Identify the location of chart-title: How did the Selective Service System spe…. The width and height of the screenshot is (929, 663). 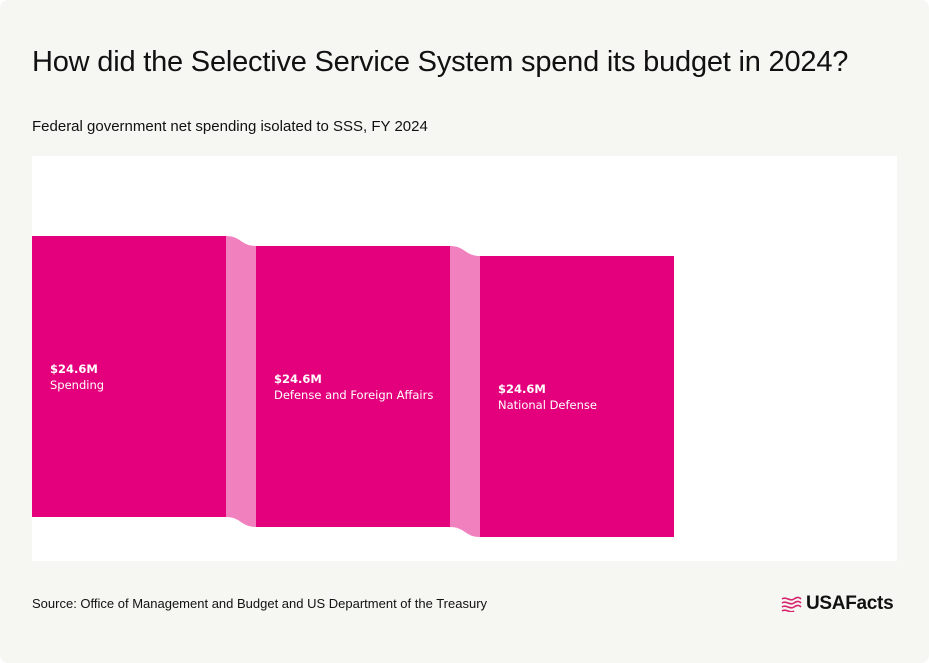
(440, 62).